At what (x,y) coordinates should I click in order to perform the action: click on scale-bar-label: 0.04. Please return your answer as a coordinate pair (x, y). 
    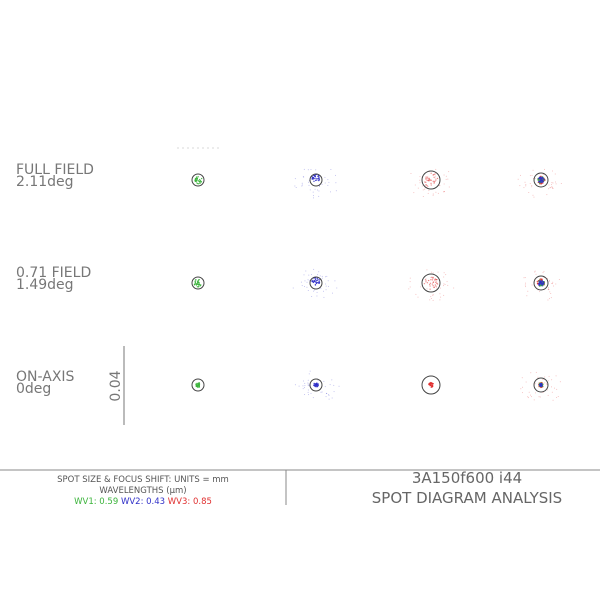
    Looking at the image, I should click on (116, 385).